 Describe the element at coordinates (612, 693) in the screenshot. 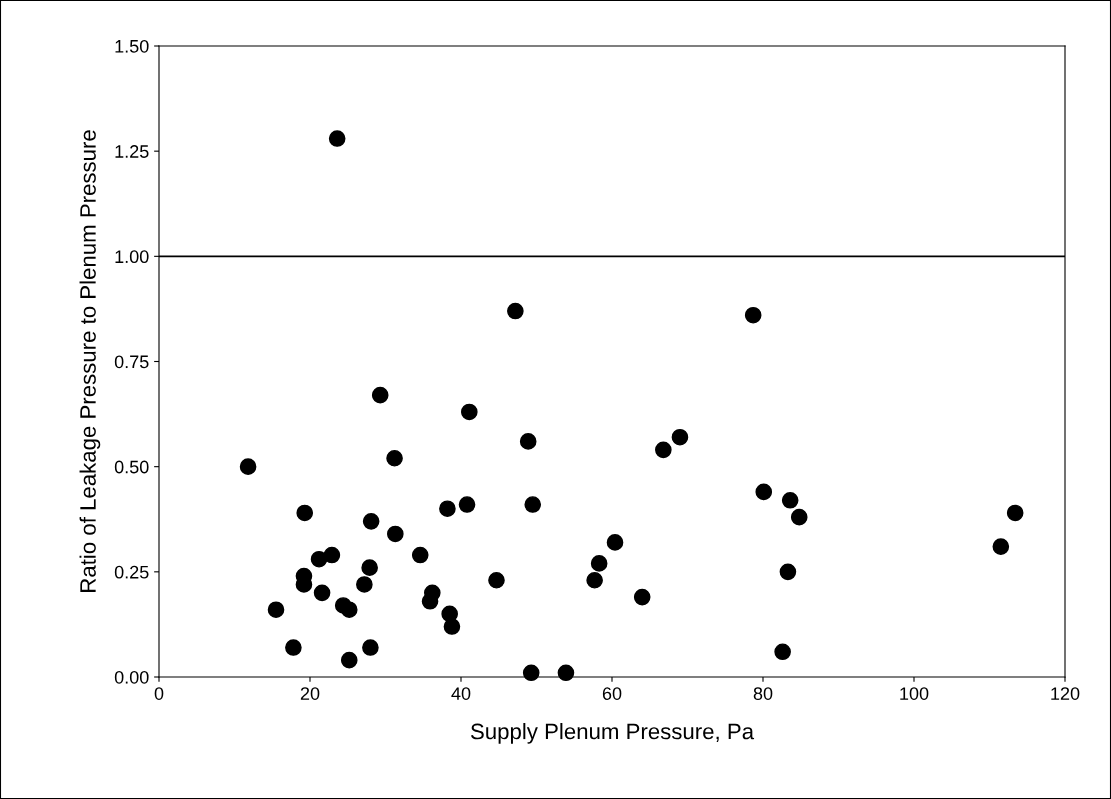

I see `x-tick-label: 60` at that location.